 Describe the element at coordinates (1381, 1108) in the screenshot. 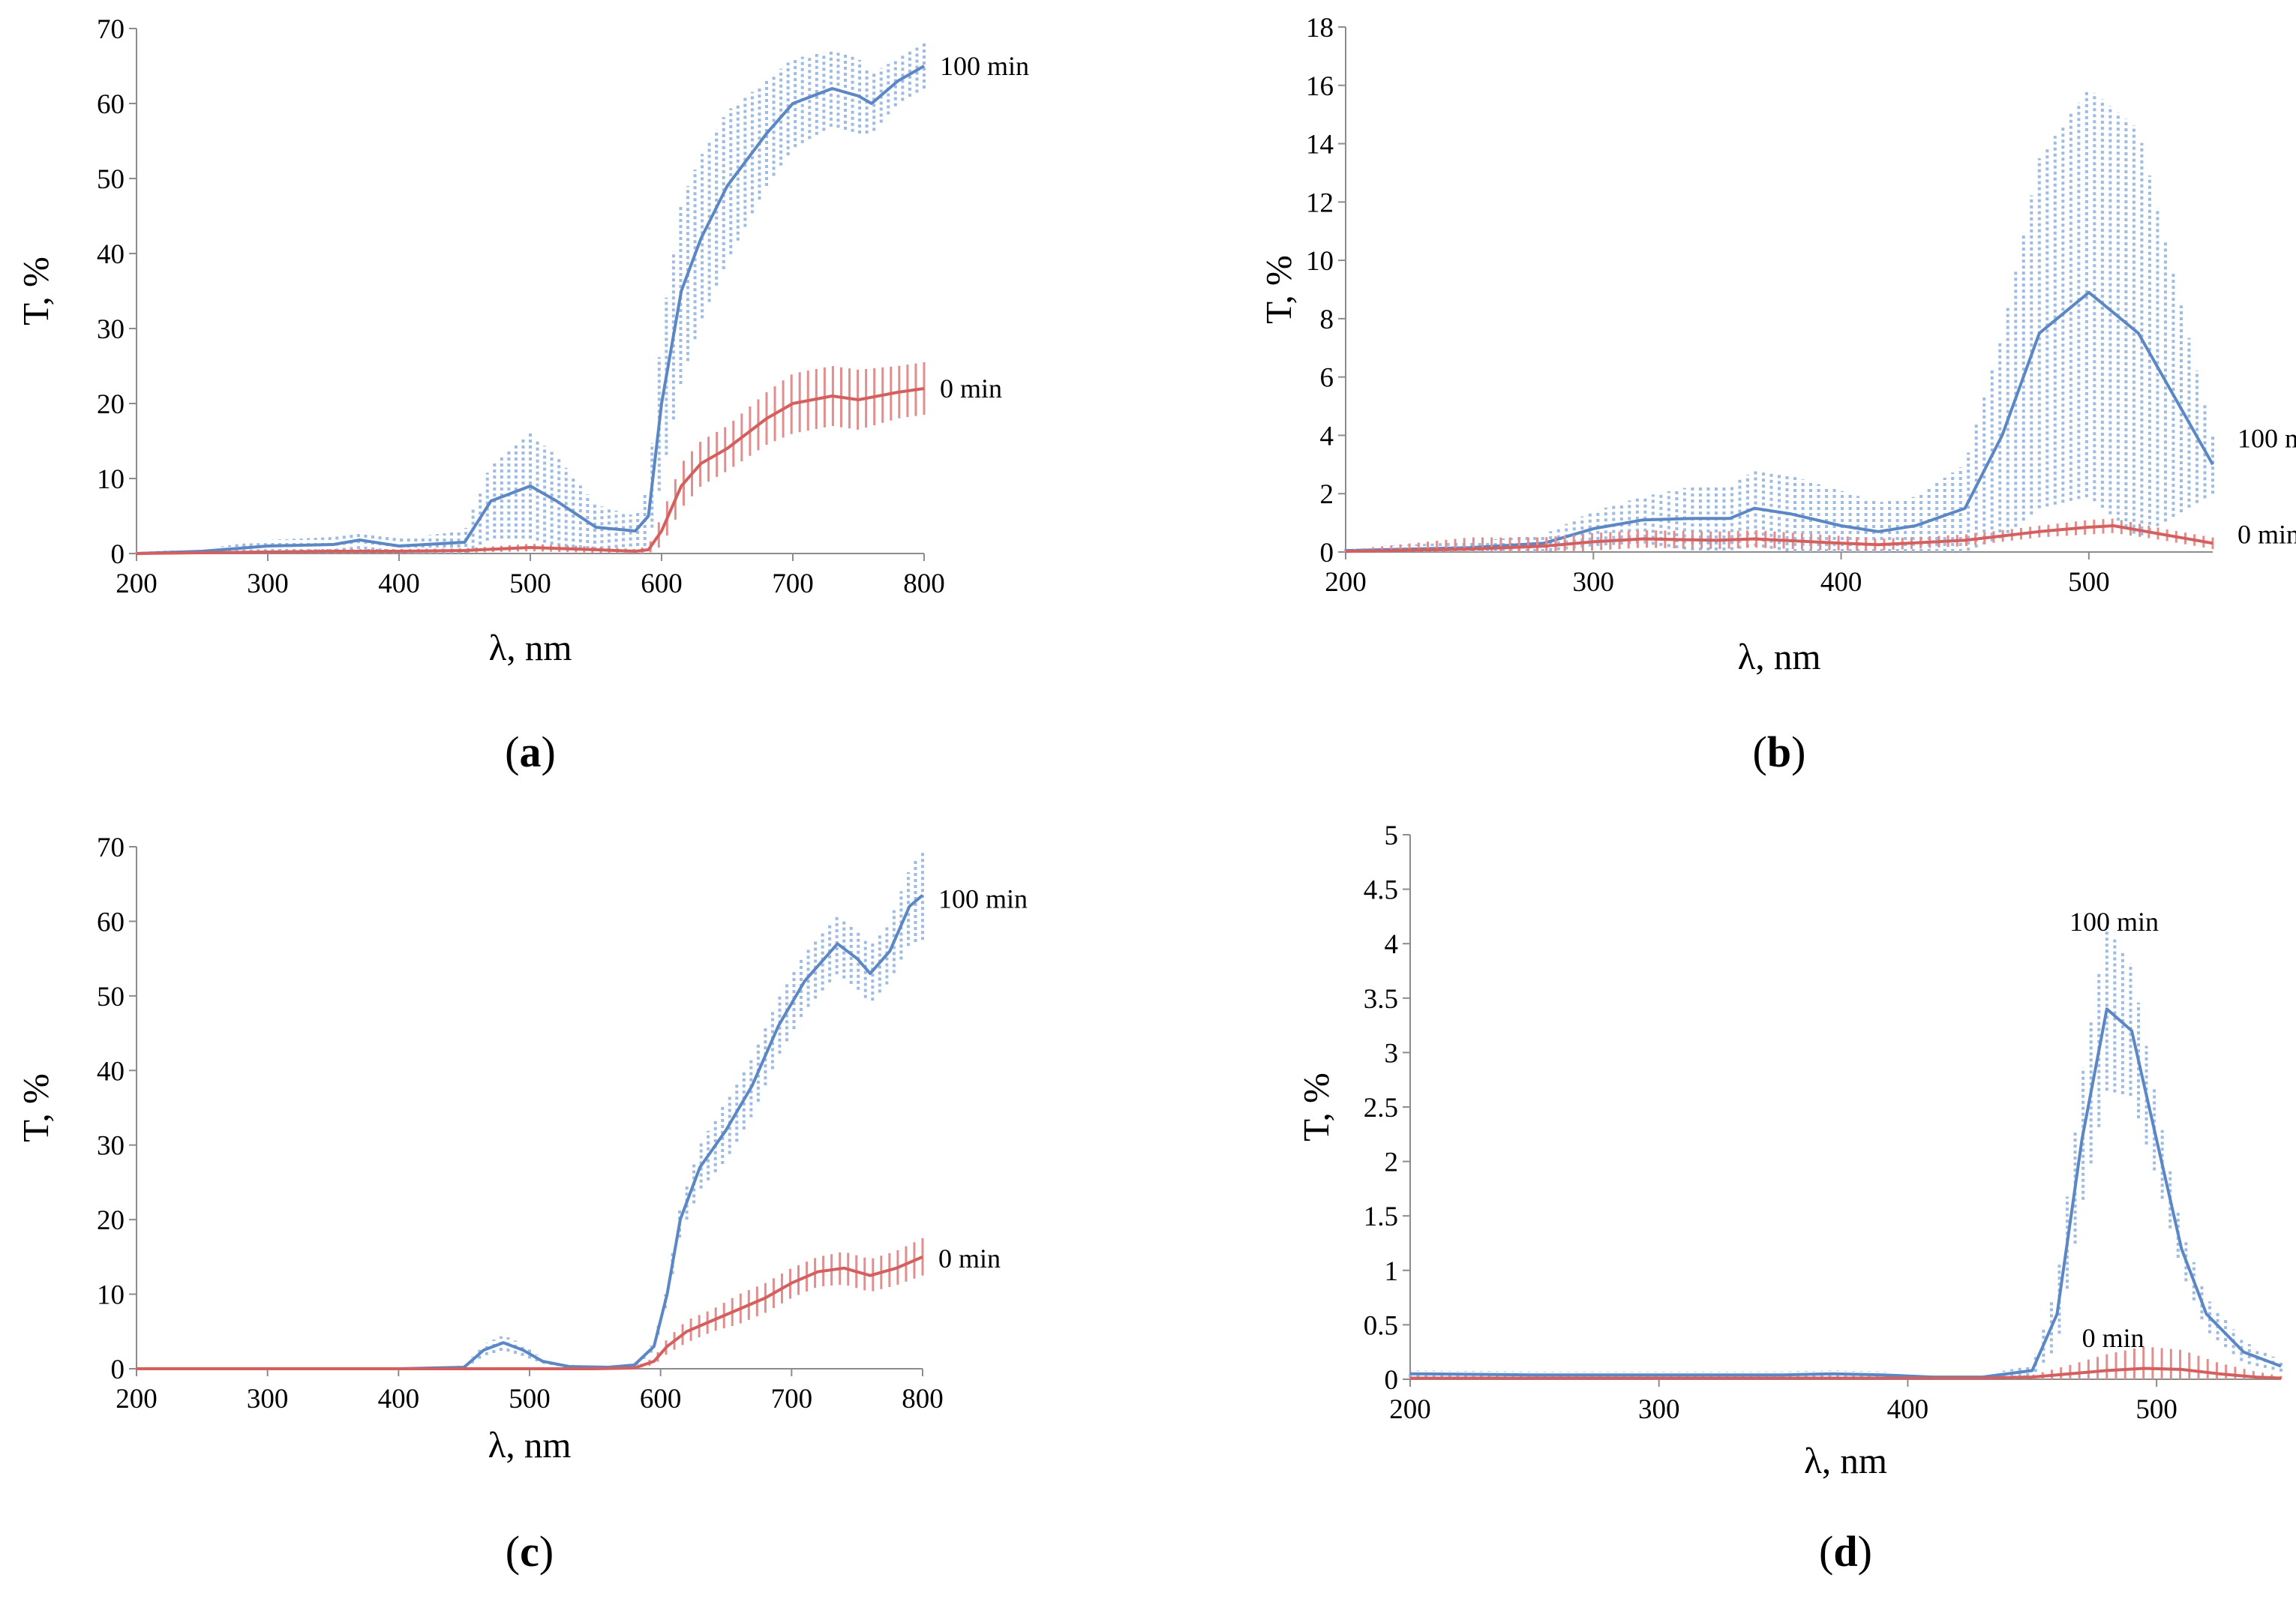

I see `y-tick-label: 2.5` at that location.